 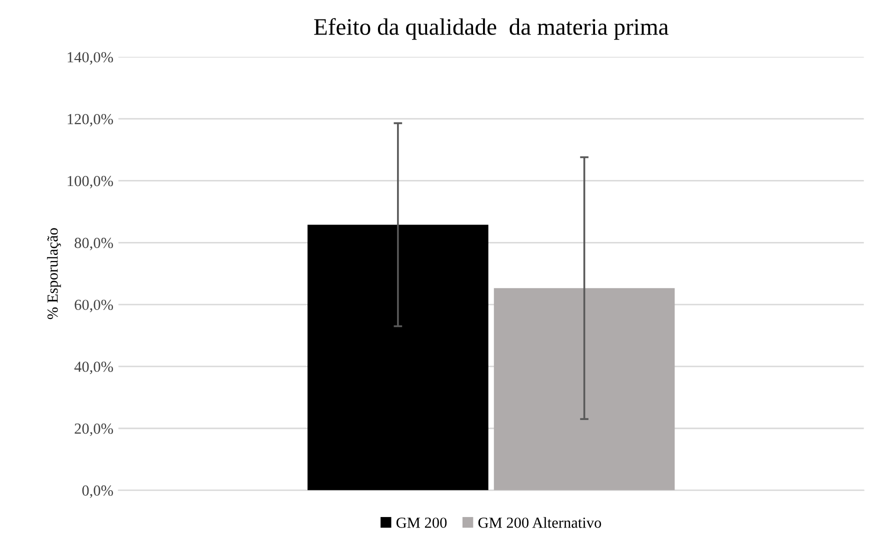 What do you see at coordinates (54, 274) in the screenshot?
I see `y-axis-title: % Esporulação` at bounding box center [54, 274].